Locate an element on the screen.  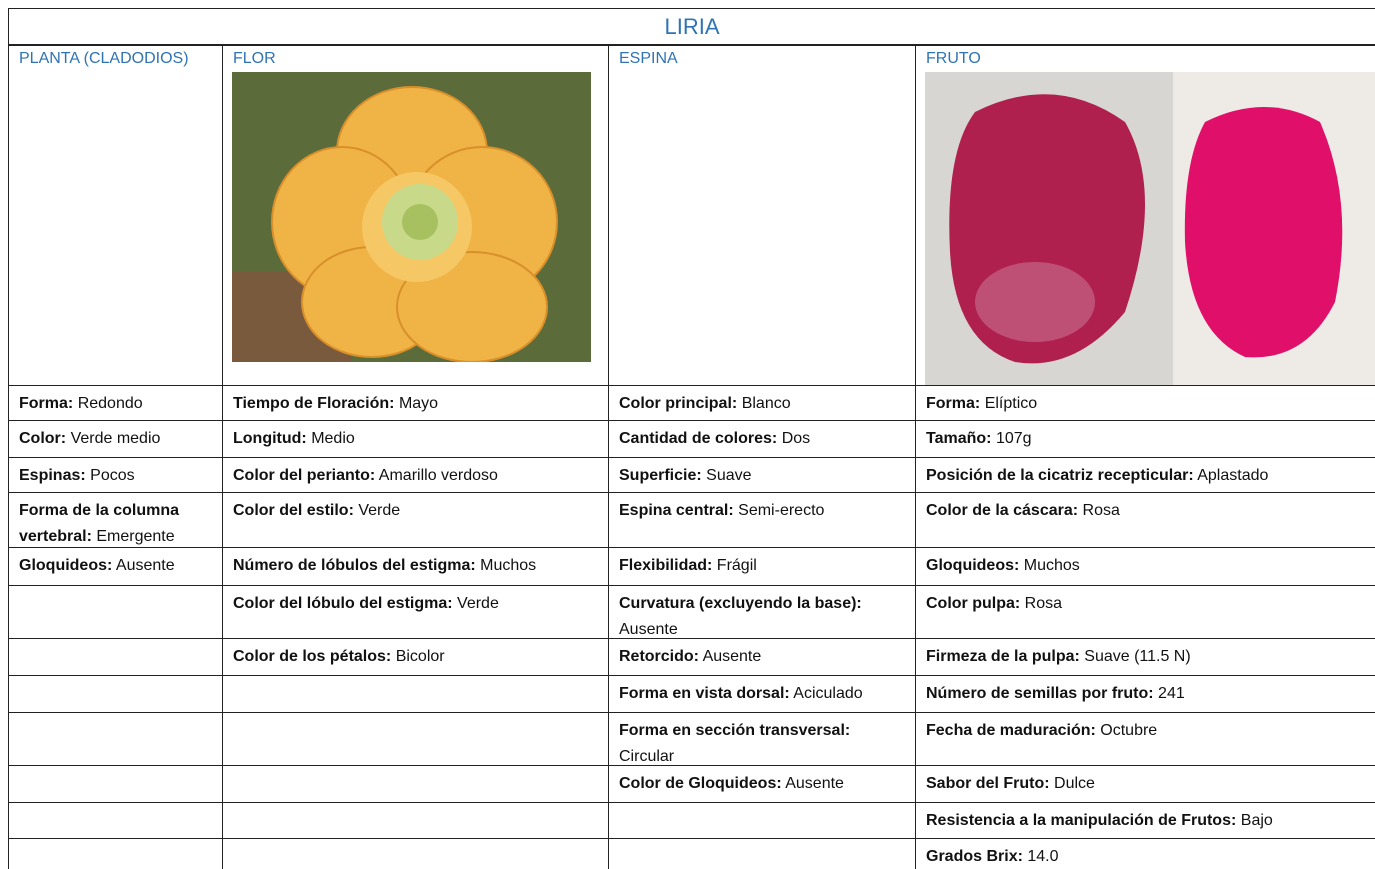
table-cell: Flexibilidad: Frágil is located at coordinates (761, 566).